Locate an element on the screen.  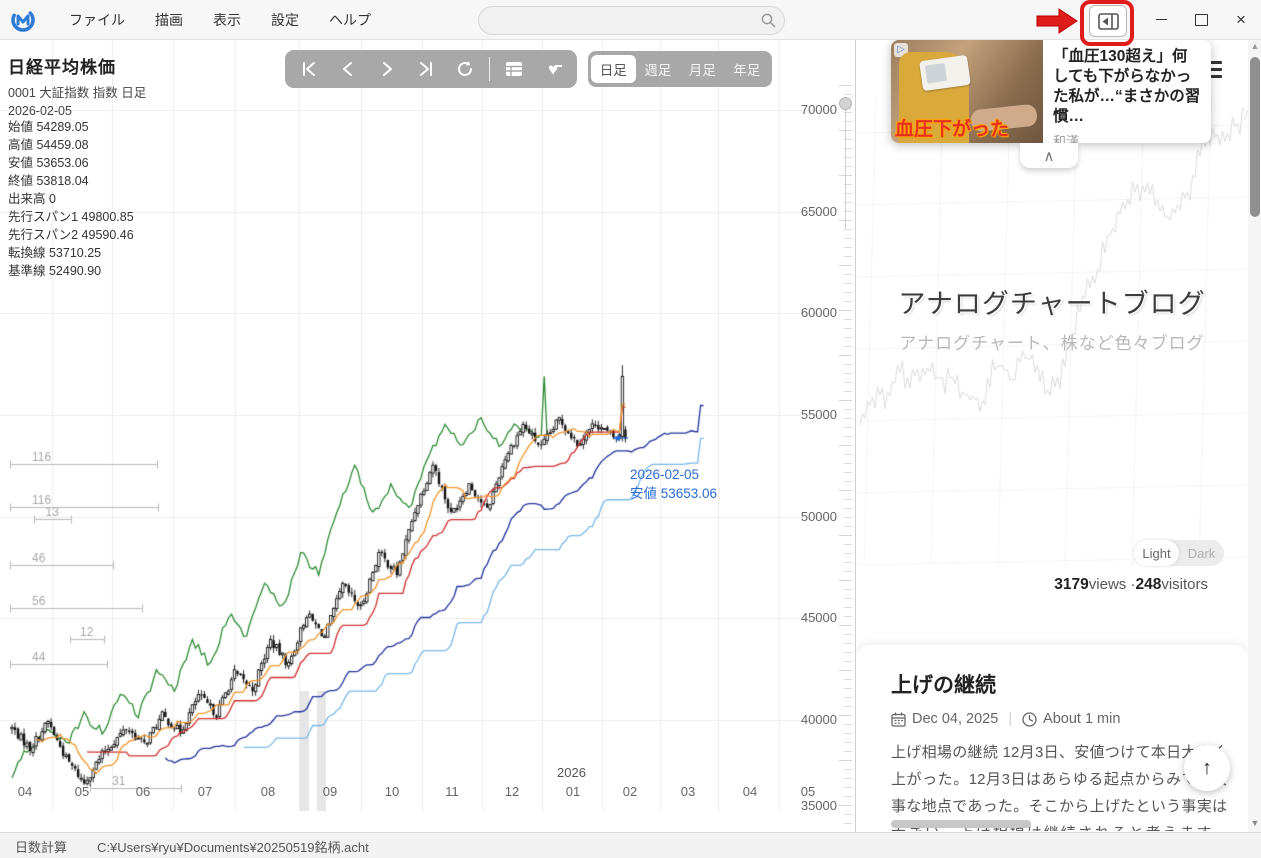
collapse-panel-icon is located at coordinates (1108, 21).